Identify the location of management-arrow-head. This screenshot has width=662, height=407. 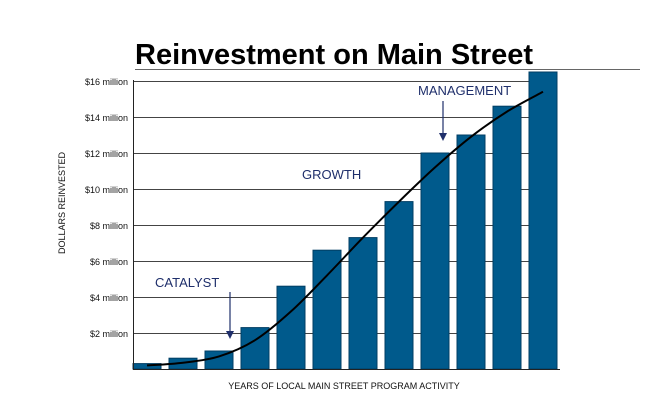
(443, 137).